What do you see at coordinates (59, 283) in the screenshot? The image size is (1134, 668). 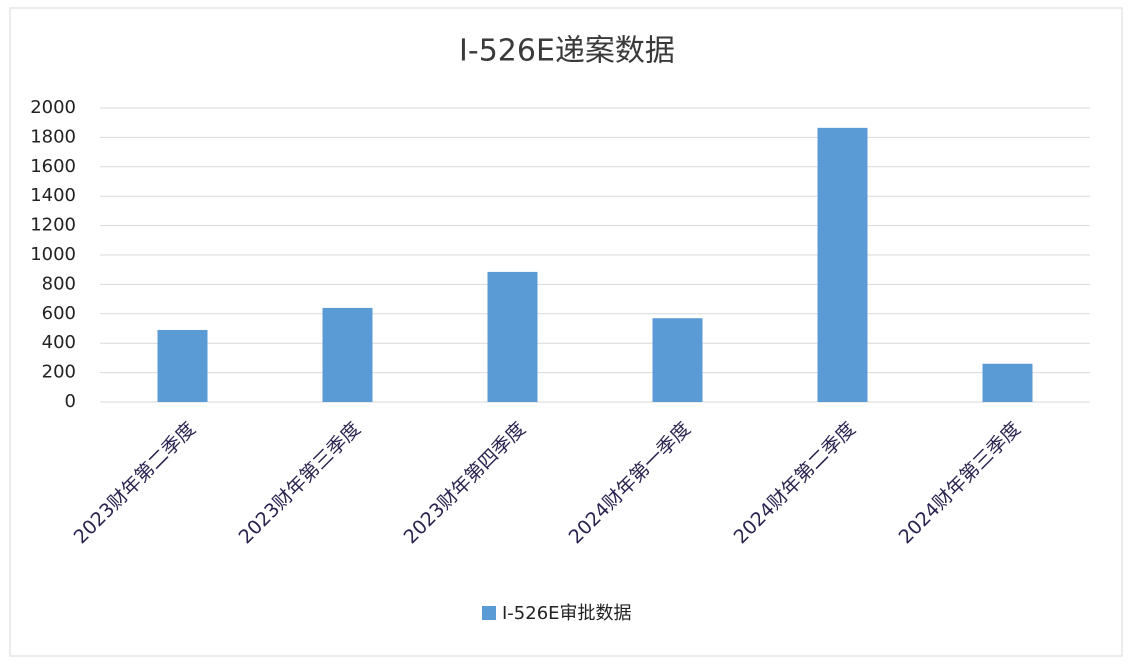 I see `y-tick-label: 800` at bounding box center [59, 283].